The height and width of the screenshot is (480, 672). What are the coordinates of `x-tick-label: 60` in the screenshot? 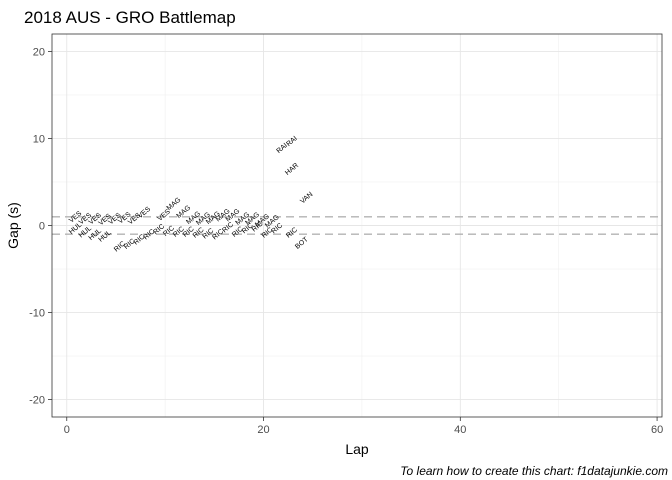 It's located at (657, 430).